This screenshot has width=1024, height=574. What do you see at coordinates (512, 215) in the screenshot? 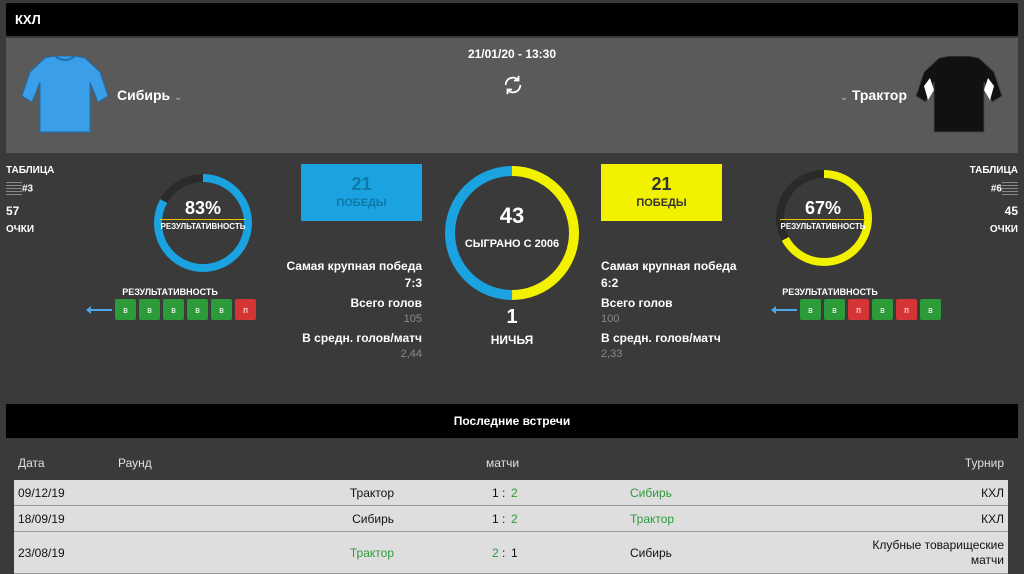
I see `played-count: 43` at bounding box center [512, 215].